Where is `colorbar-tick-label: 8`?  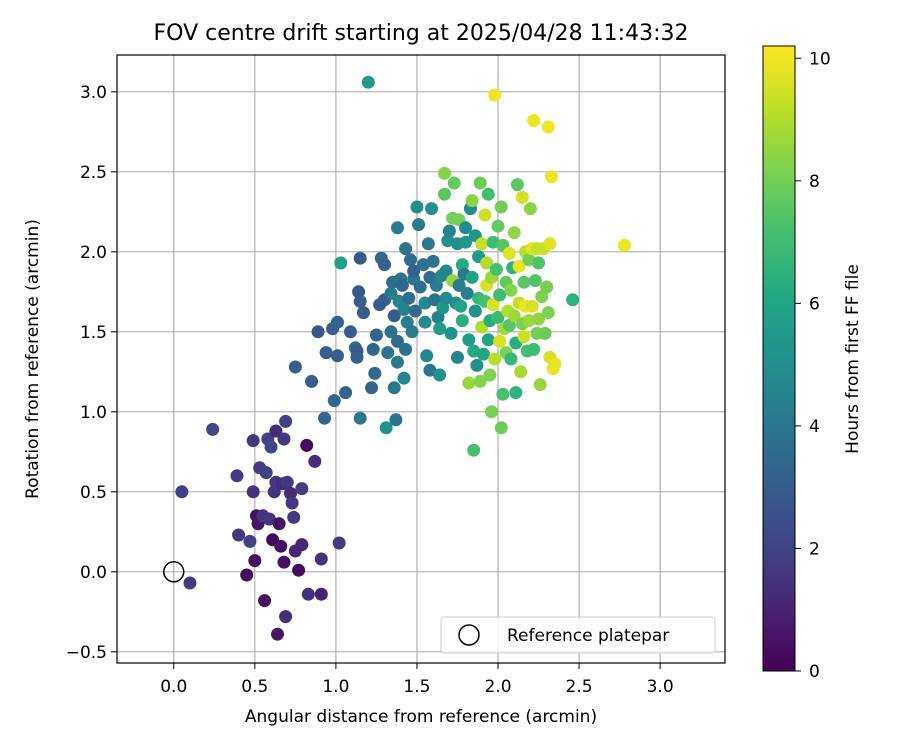 colorbar-tick-label: 8 is located at coordinates (814, 182).